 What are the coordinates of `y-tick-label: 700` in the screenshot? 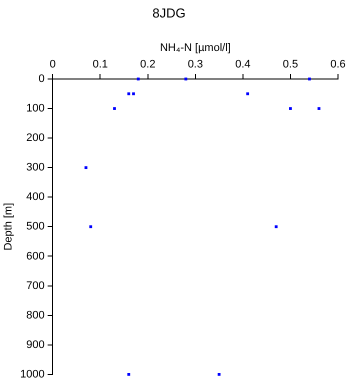 It's located at (35, 286).